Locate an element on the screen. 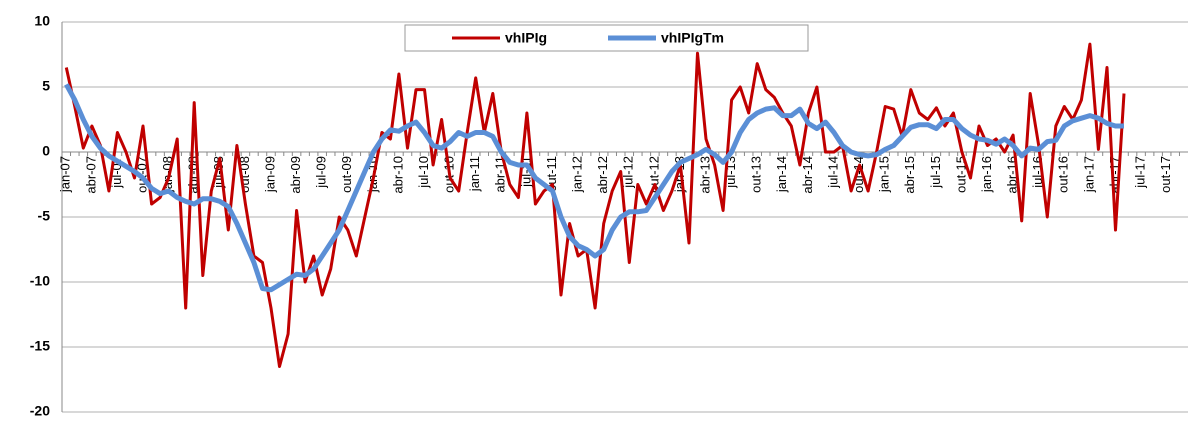 The image size is (1190, 424). legend-label: vhIPIgTm is located at coordinates (692, 38).